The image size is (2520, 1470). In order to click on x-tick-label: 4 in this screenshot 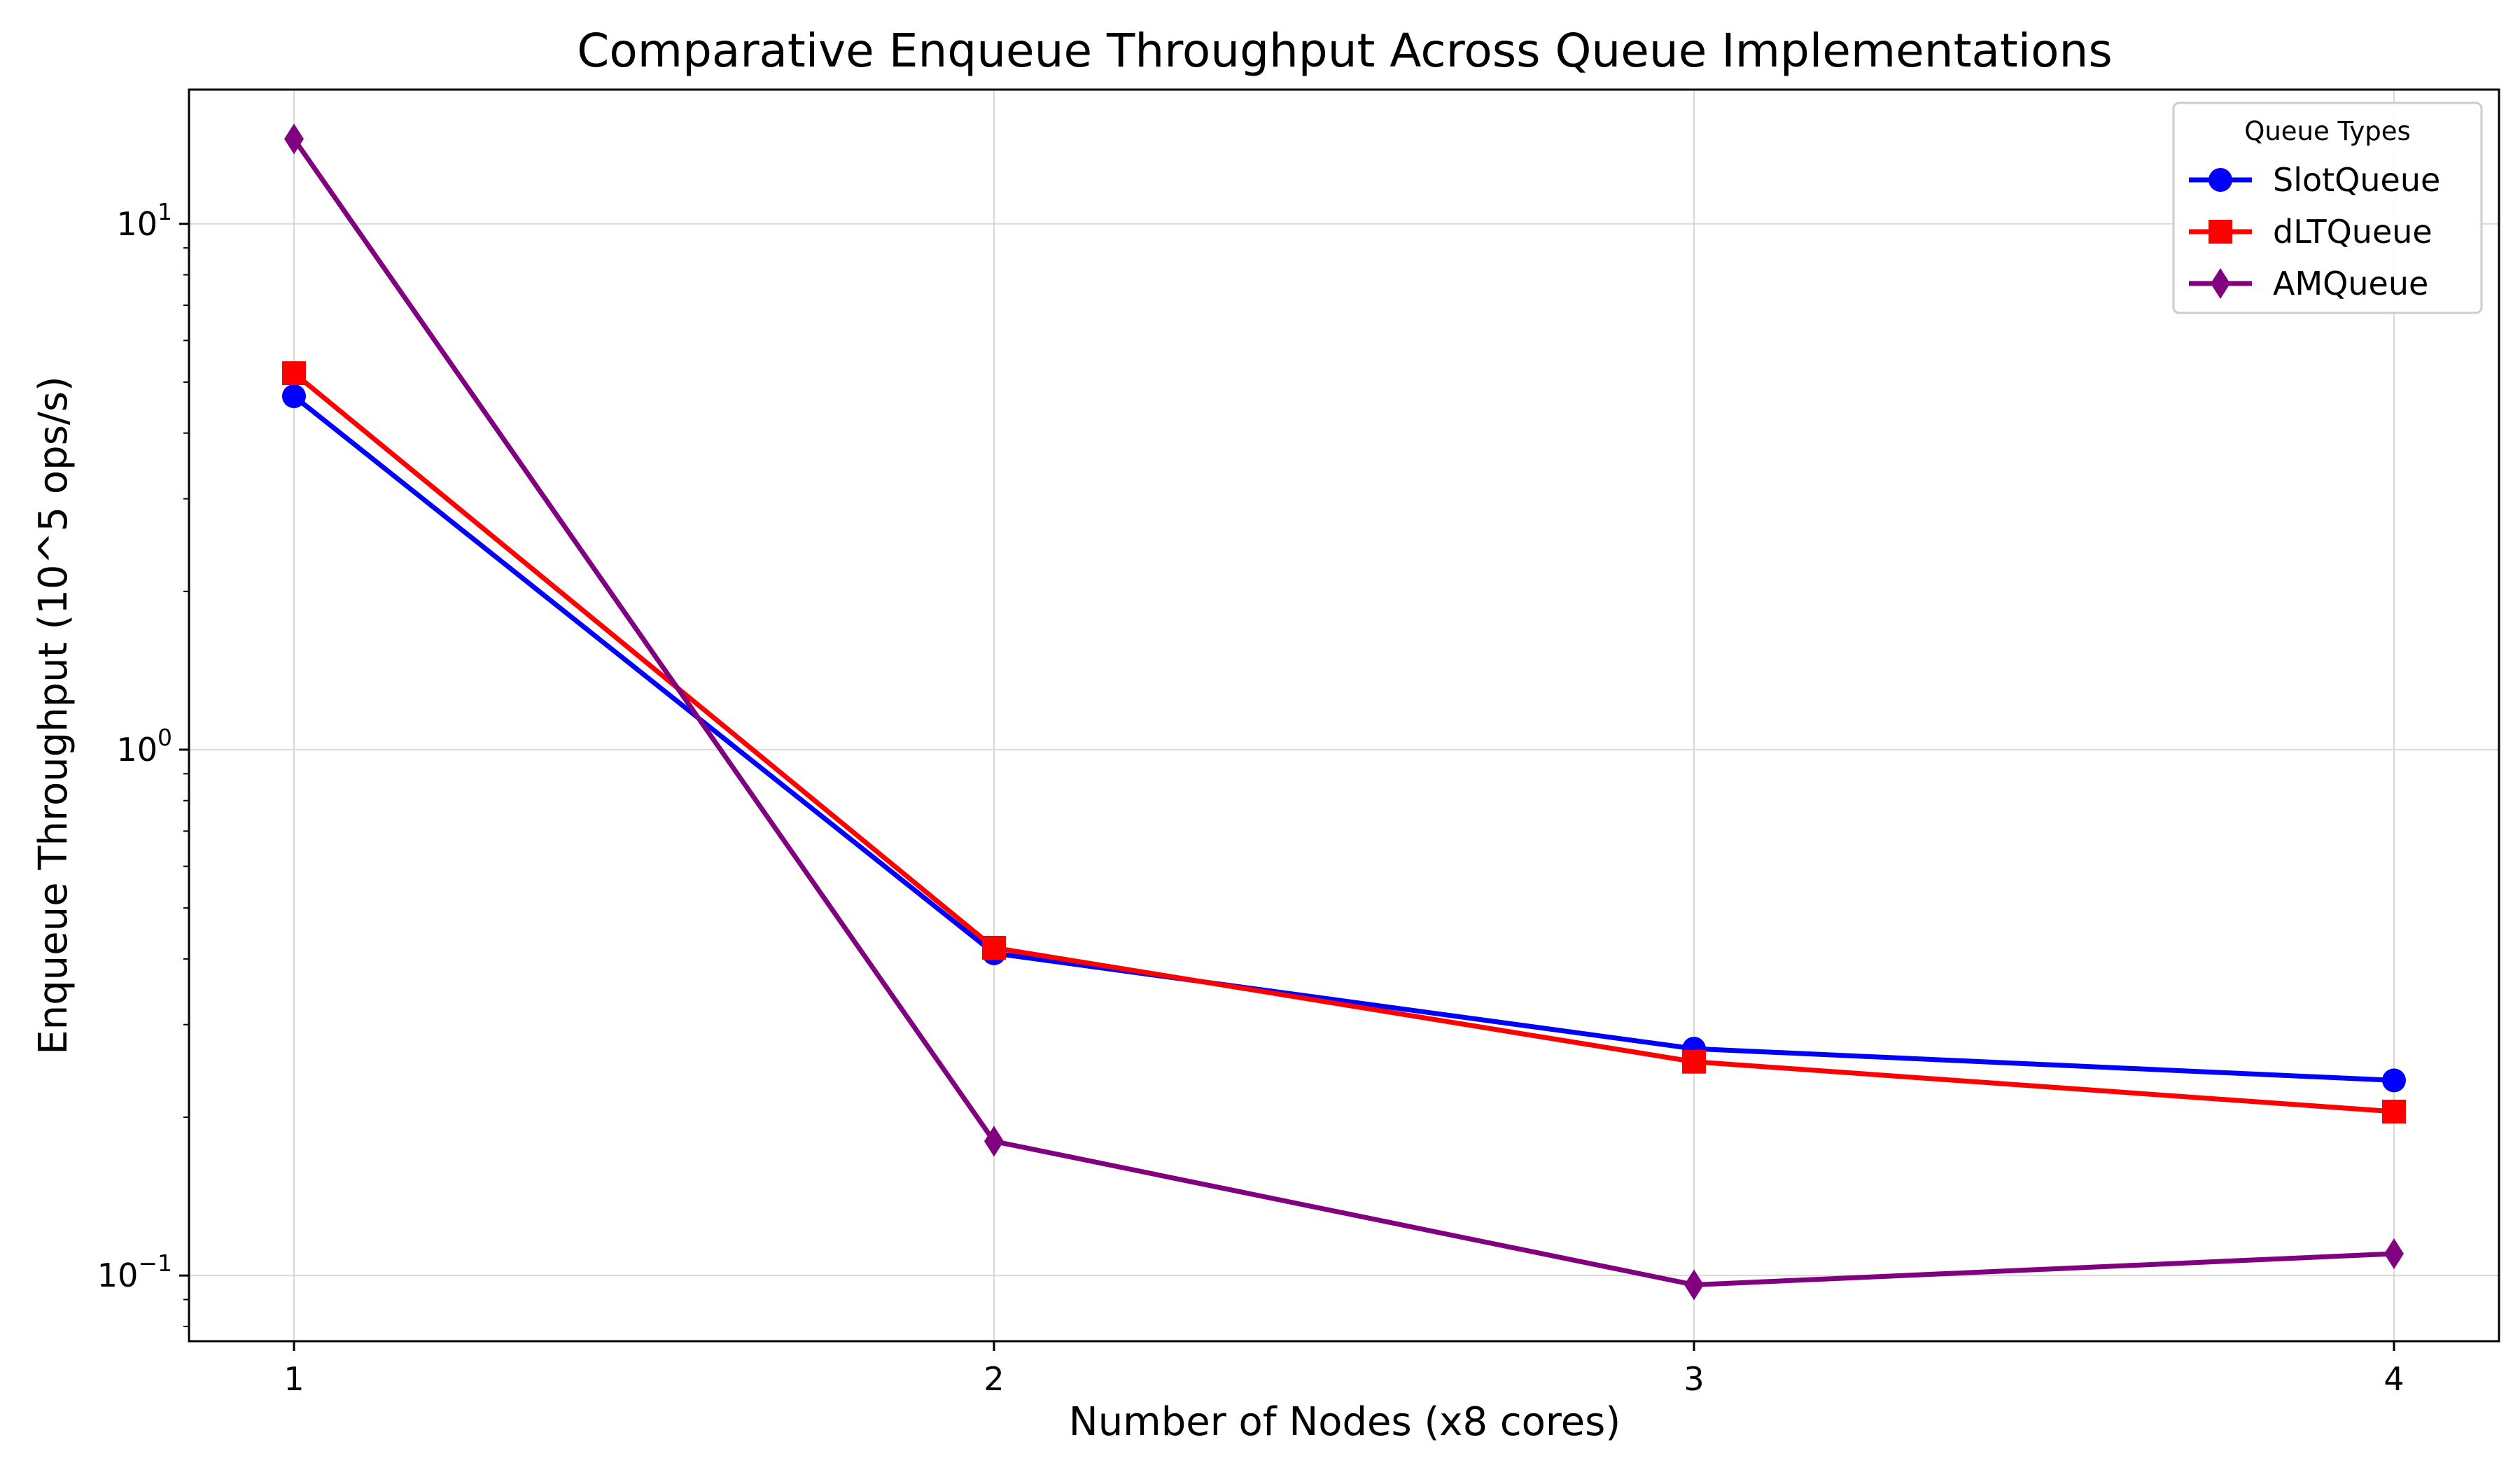, I will do `click(2394, 1379)`.